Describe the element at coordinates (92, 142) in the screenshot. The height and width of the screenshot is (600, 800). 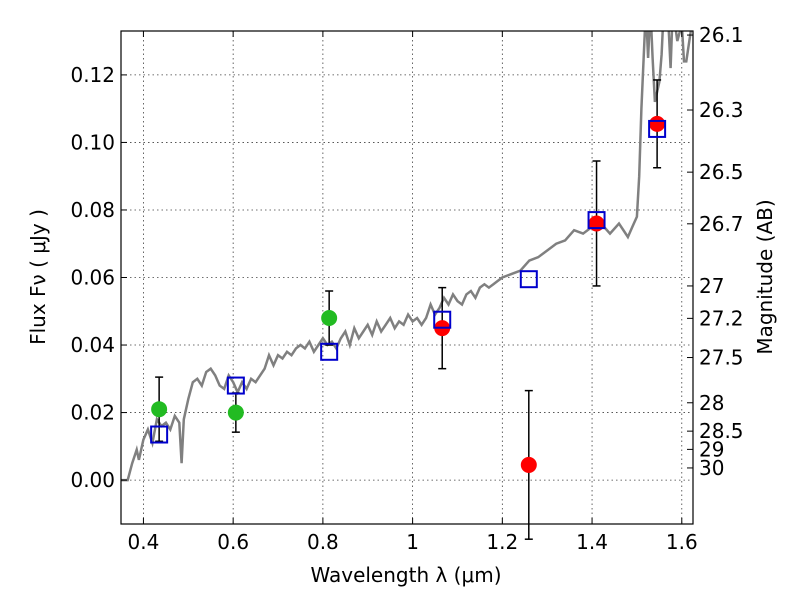
I see `y-tick-label: 0.10` at that location.